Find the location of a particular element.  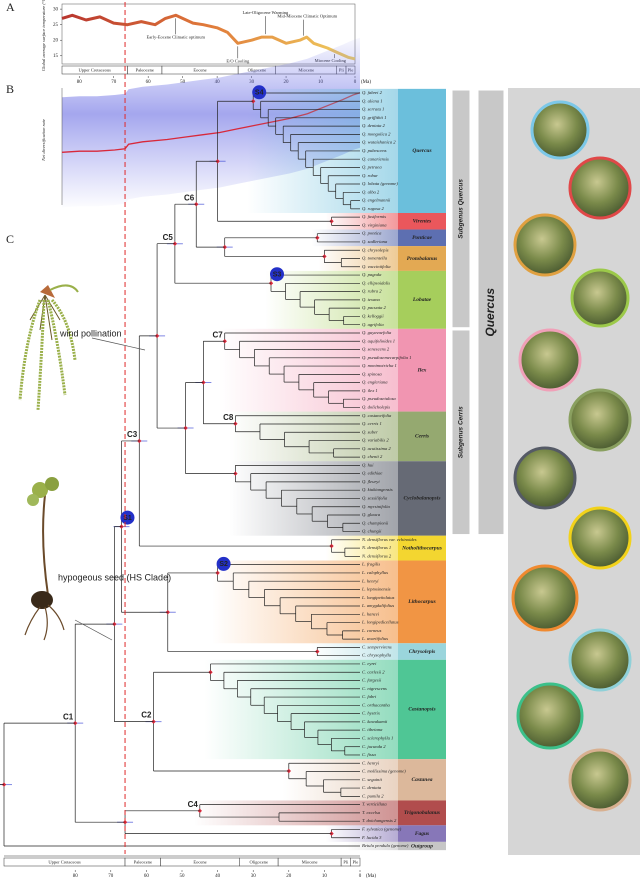

clade-label: C7 is located at coordinates (217, 334).